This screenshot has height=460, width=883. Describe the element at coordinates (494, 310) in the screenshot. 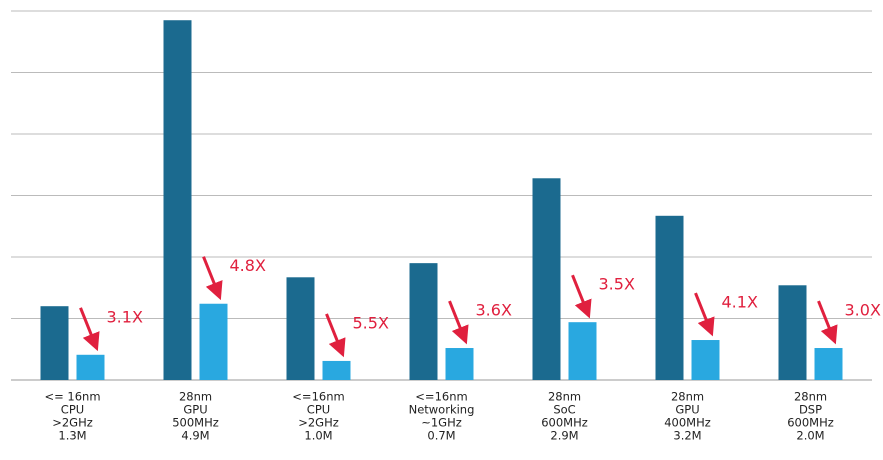

I see `annotation: 3.6X` at that location.